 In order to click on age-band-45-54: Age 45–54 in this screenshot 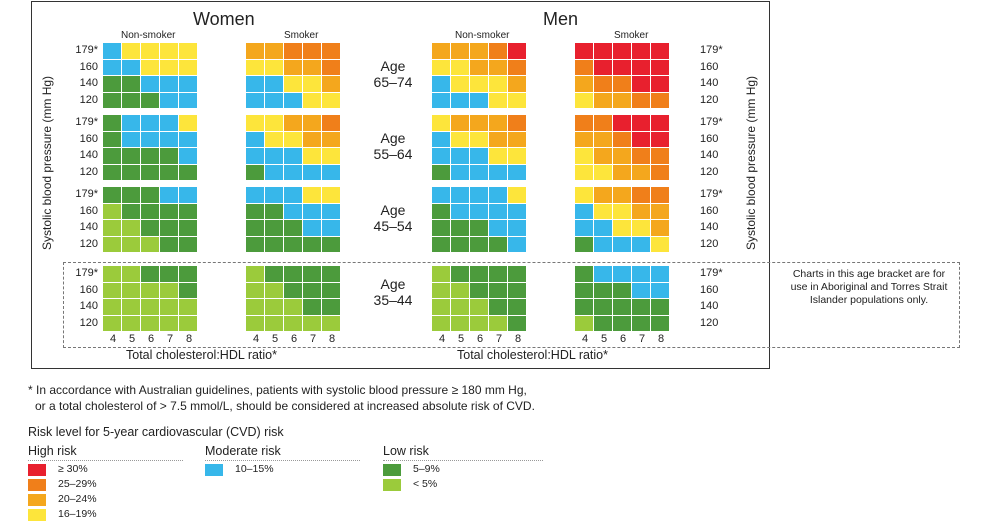, I will do `click(393, 218)`.